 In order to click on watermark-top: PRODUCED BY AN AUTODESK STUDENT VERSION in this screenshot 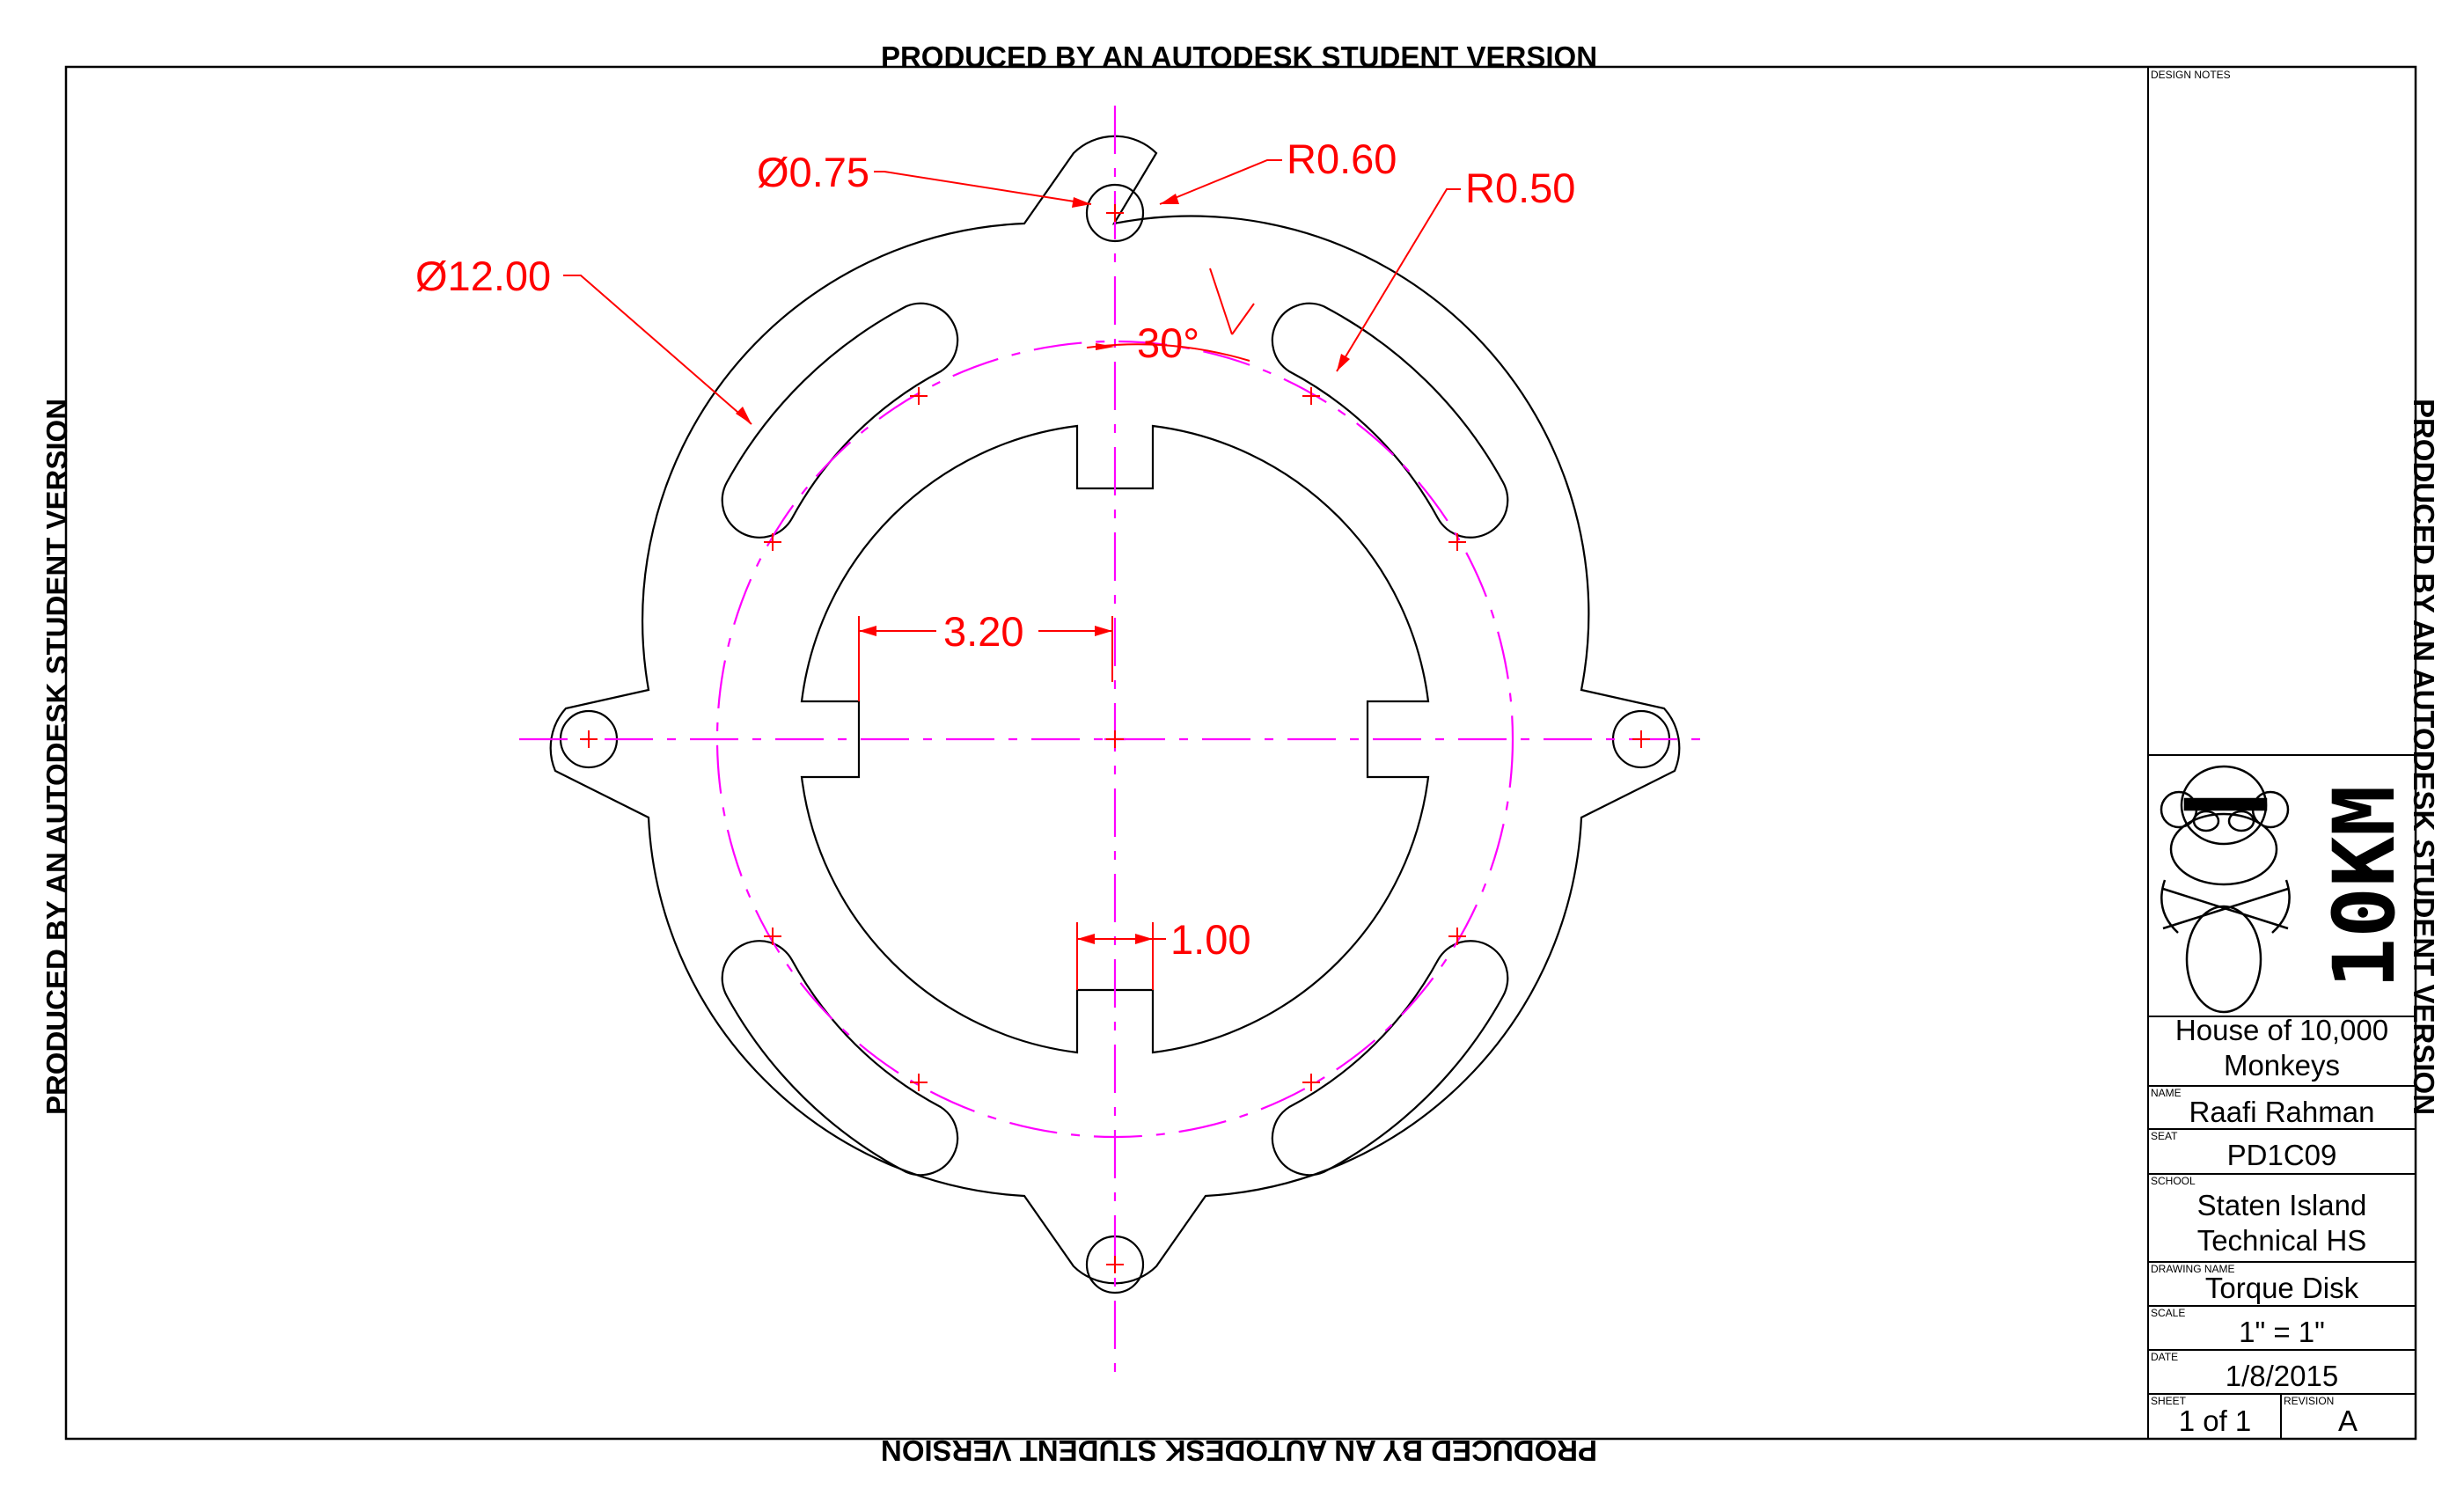, I will do `click(1239, 56)`.